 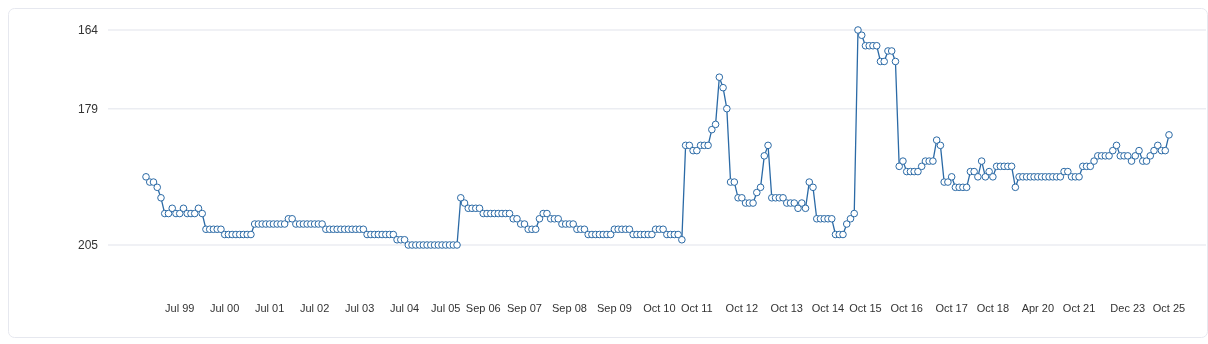 I want to click on y-tick-label: 205, so click(x=88, y=245).